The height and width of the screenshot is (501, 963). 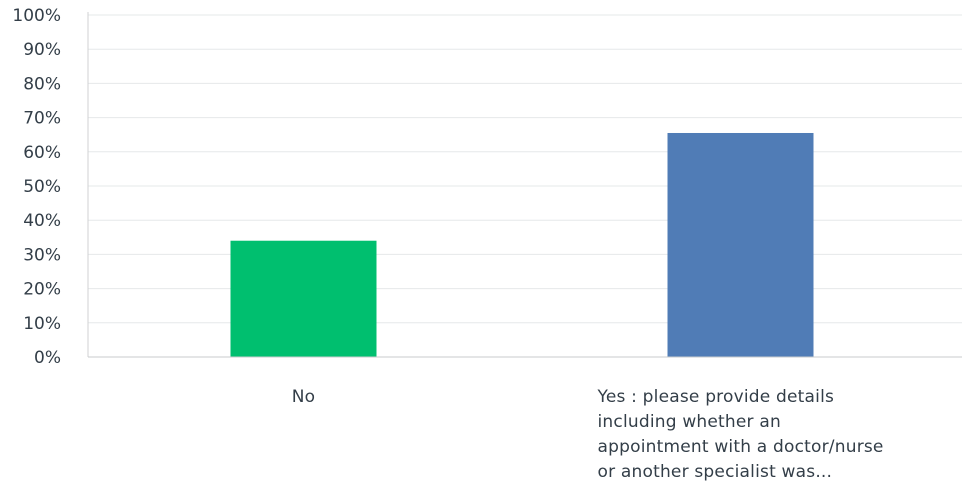 I want to click on y-tick-label: 10%, so click(x=42, y=324).